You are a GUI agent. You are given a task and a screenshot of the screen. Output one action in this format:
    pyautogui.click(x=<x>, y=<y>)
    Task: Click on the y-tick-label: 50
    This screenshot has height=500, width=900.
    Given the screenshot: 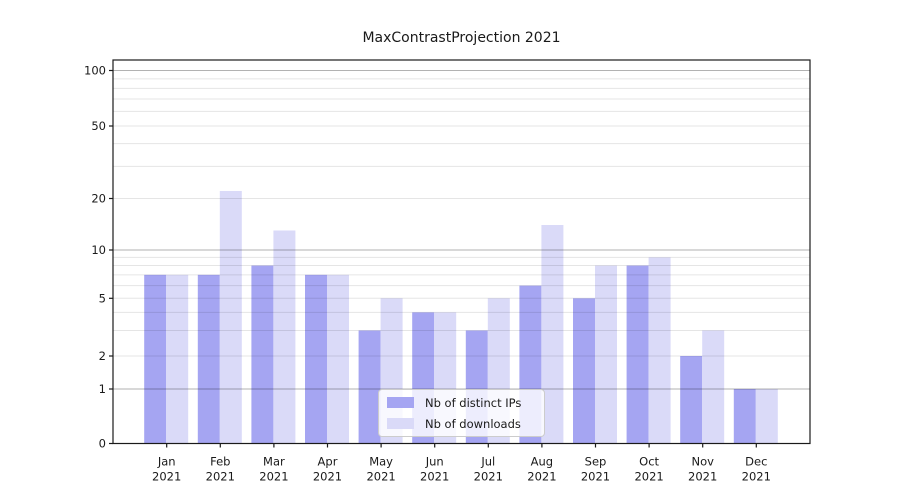 What is the action you would take?
    pyautogui.click(x=98, y=126)
    